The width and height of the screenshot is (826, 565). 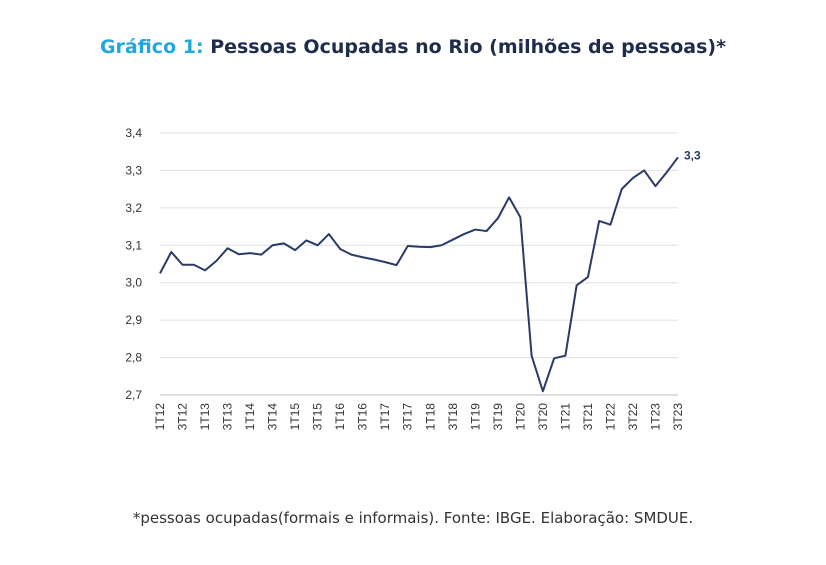 I want to click on x-tick-label: 3T19, so click(x=498, y=417).